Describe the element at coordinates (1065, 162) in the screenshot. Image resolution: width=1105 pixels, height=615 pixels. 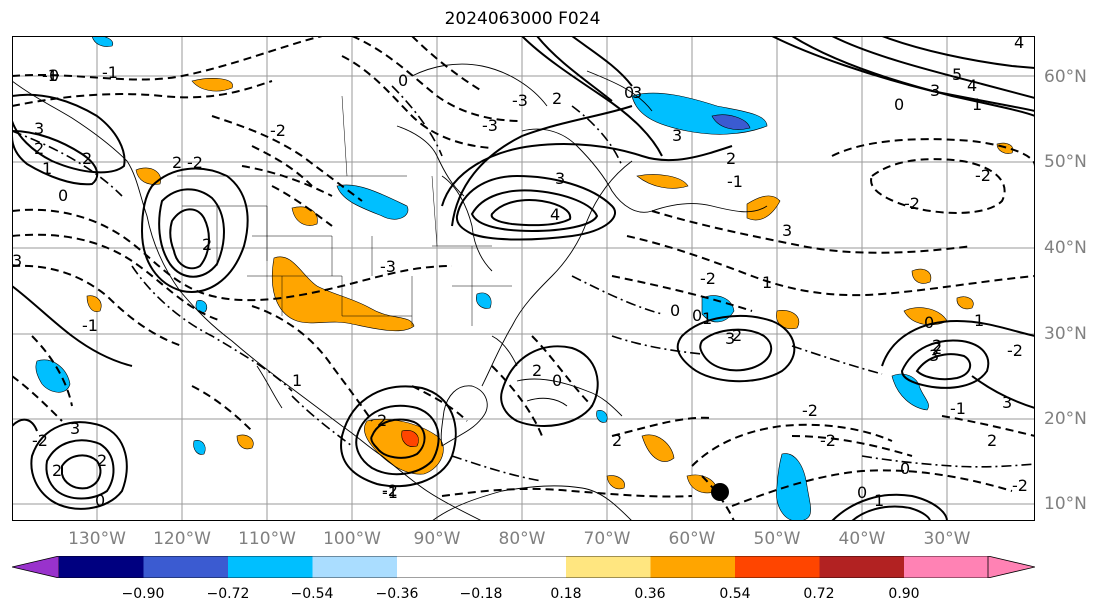
I see `lat-label: 50°N` at that location.